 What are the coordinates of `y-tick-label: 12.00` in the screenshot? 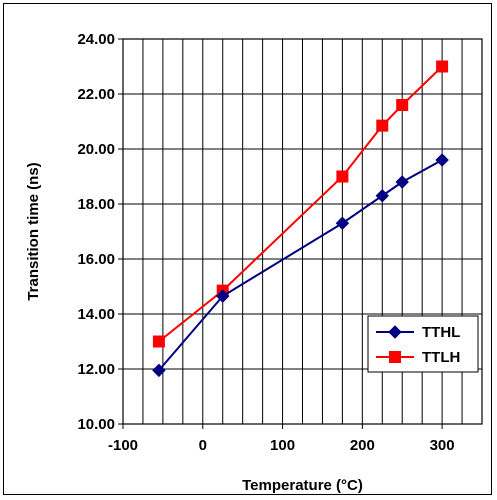 It's located at (96, 369).